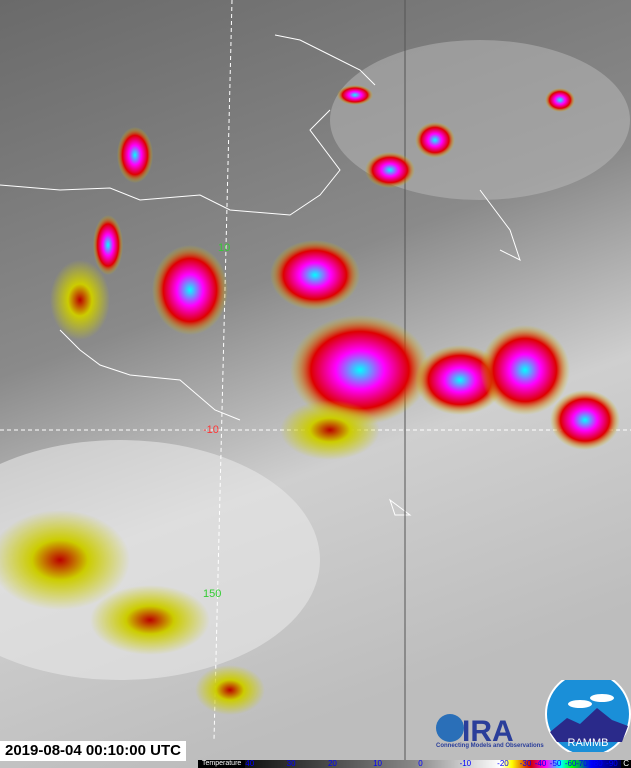 The height and width of the screenshot is (768, 631). I want to click on rammb-logo-text: RAMMB, so click(588, 743).